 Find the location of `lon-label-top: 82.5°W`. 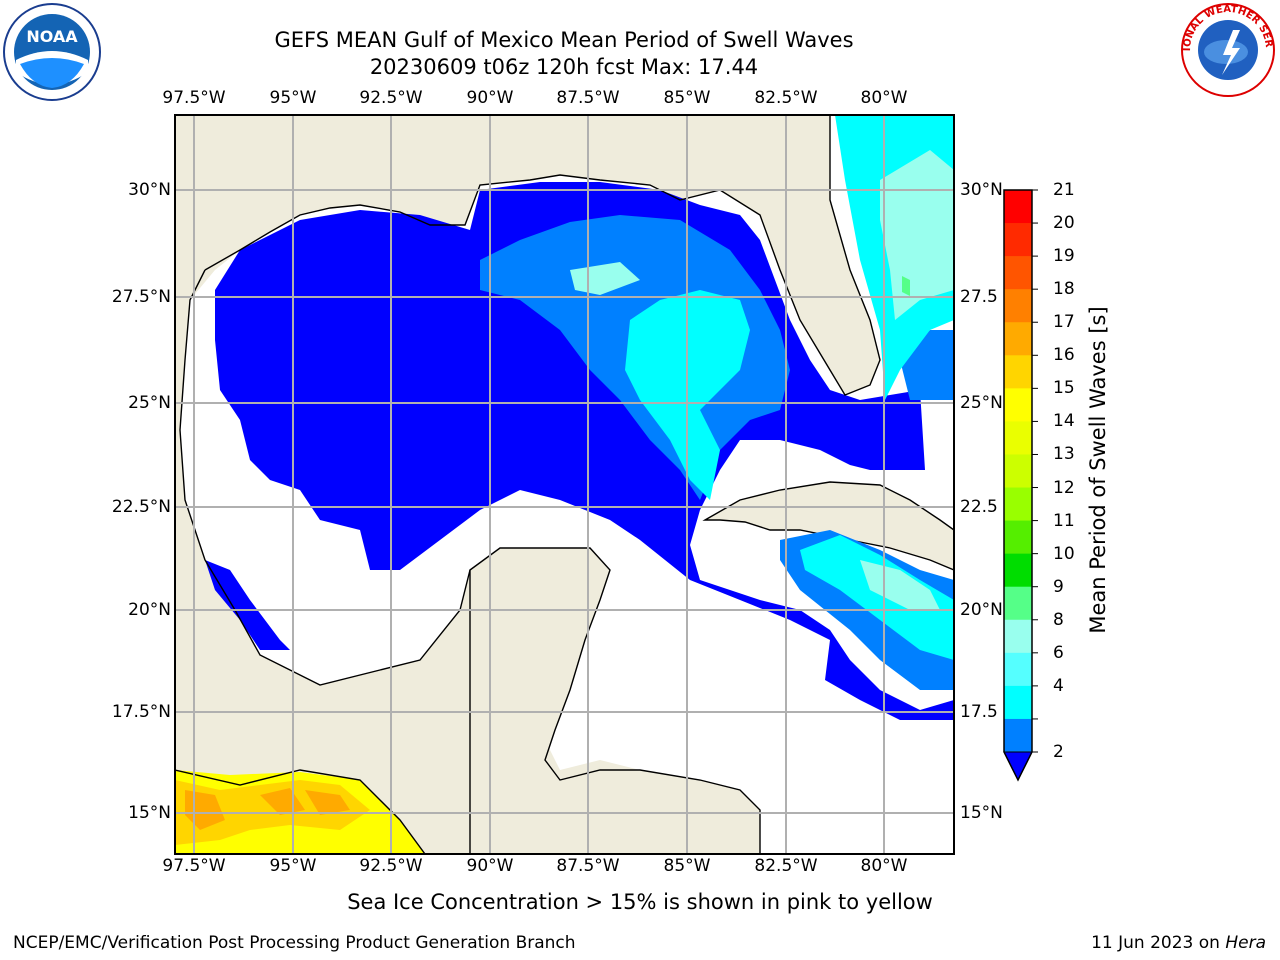

lon-label-top: 82.5°W is located at coordinates (786, 98).